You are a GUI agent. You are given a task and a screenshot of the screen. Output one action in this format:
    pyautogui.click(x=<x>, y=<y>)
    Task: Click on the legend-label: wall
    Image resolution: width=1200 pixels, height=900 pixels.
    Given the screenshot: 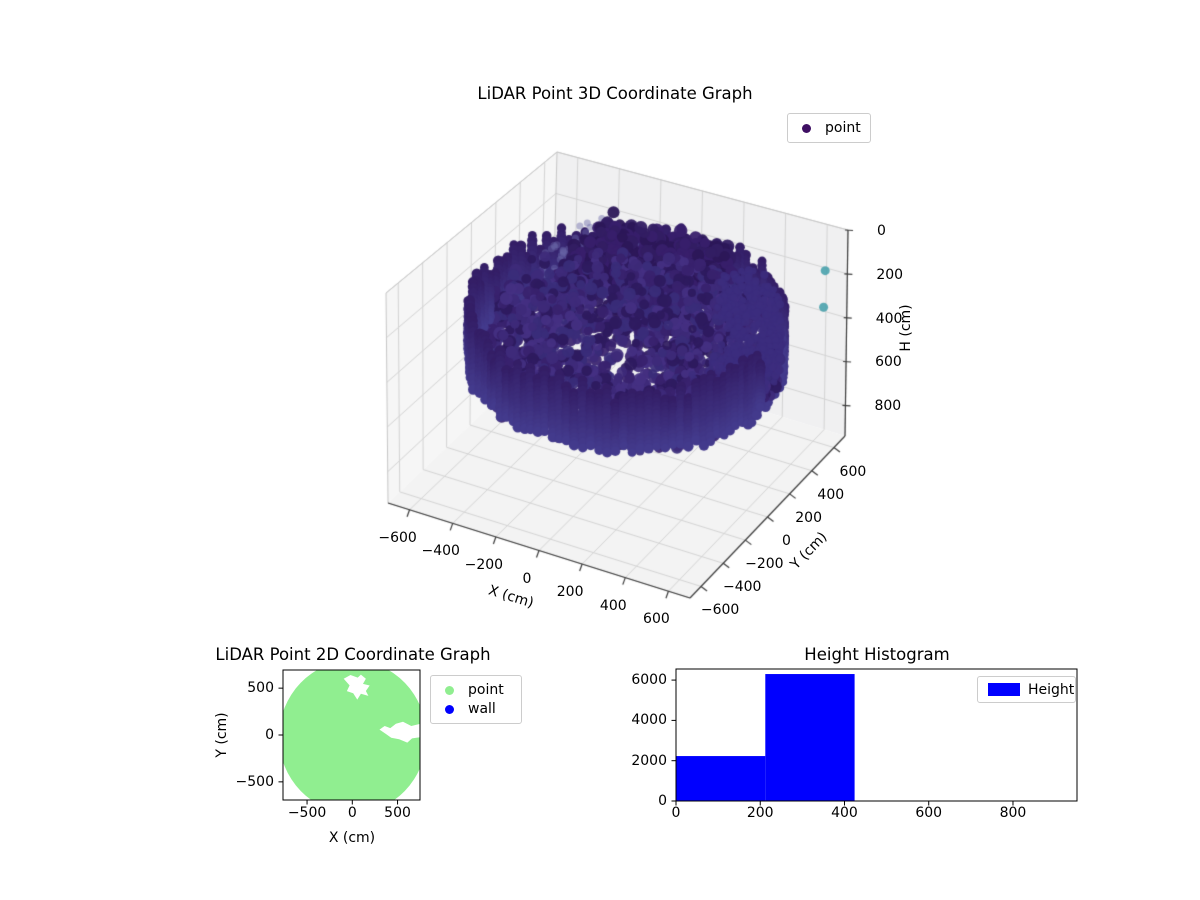 What is the action you would take?
    pyautogui.click(x=482, y=709)
    